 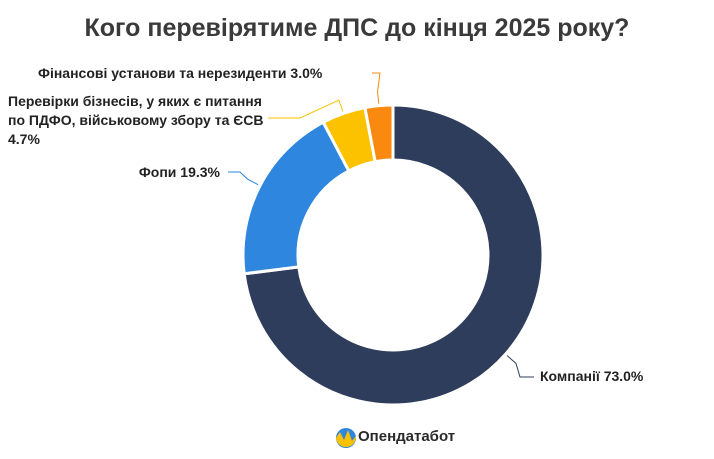 I want to click on category-name: Фінансові установи та нерезиденти, so click(x=162, y=73).